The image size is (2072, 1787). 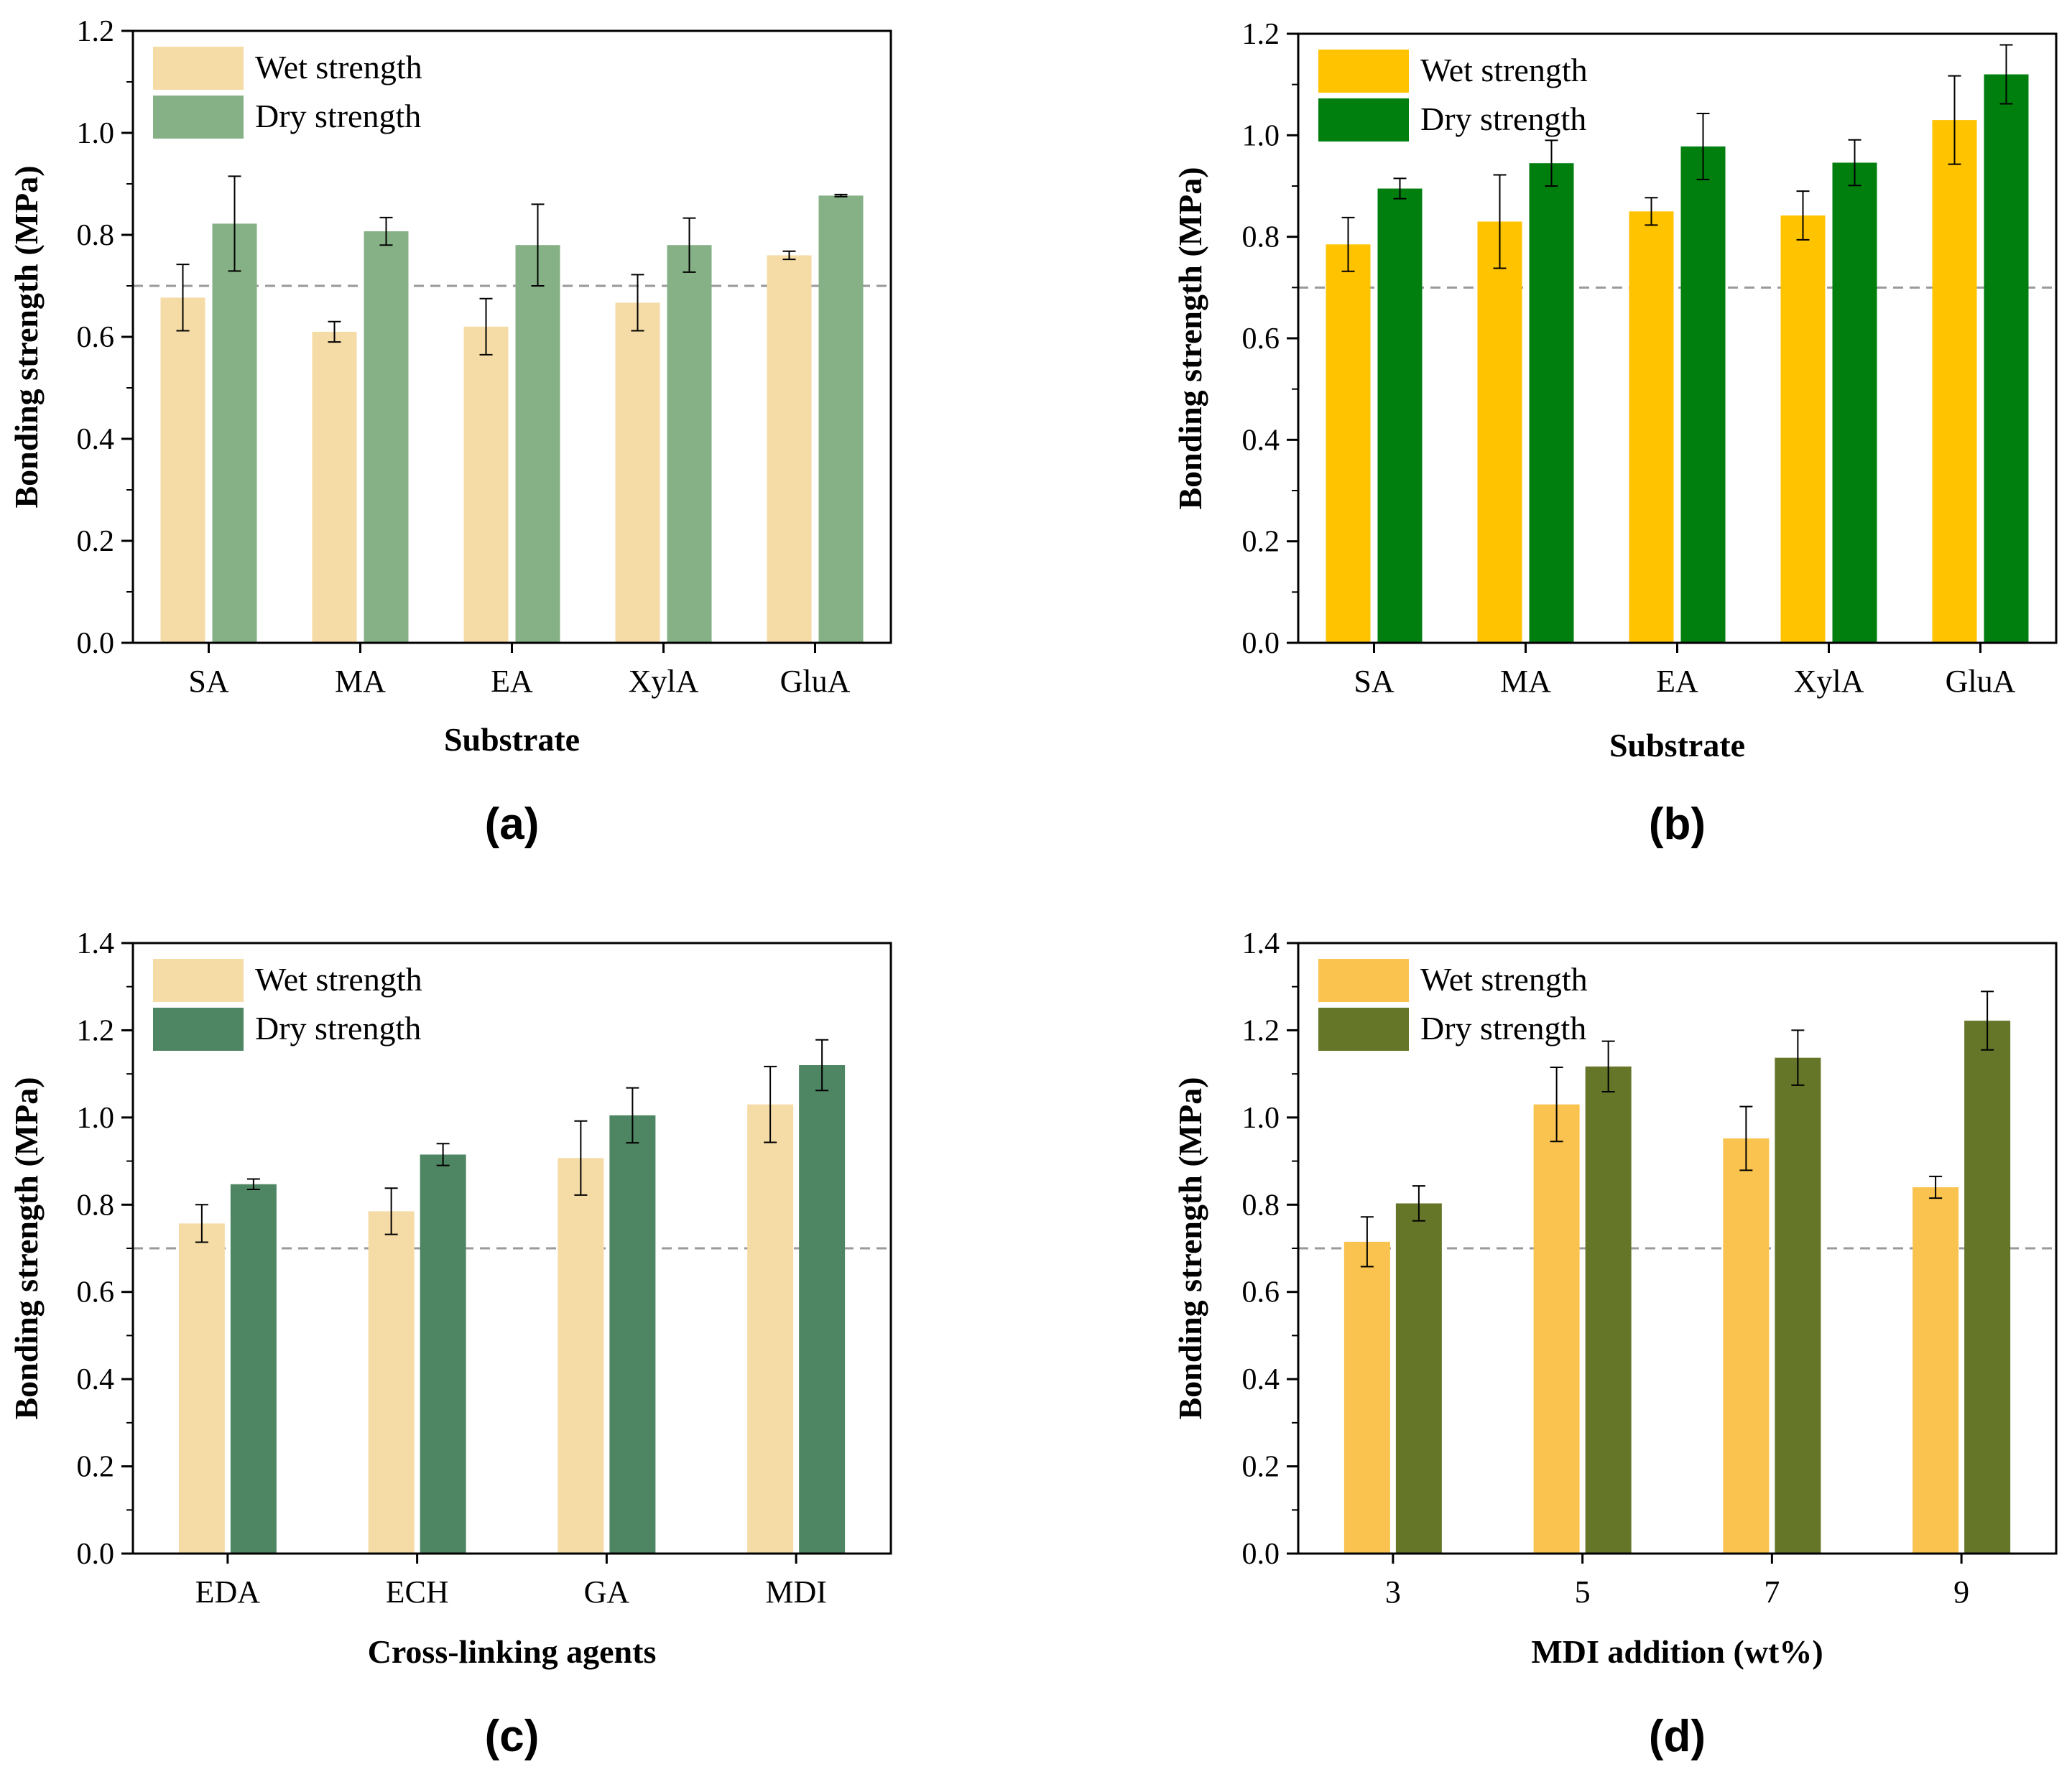 I want to click on bar-a-wet-strength-sa, so click(x=182, y=470).